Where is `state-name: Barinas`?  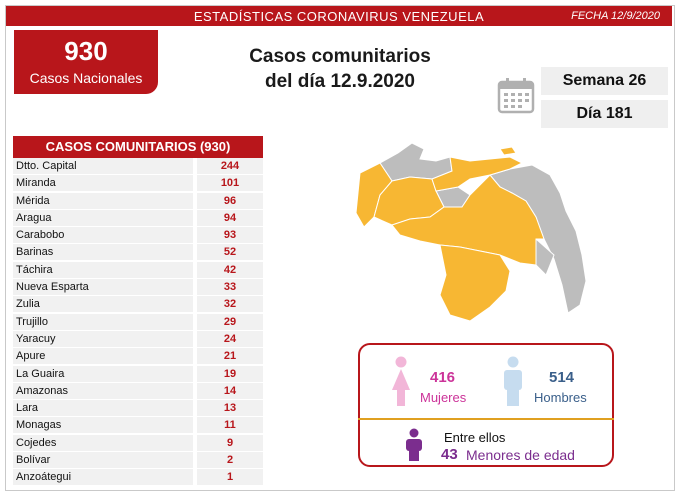 state-name: Barinas is located at coordinates (103, 252).